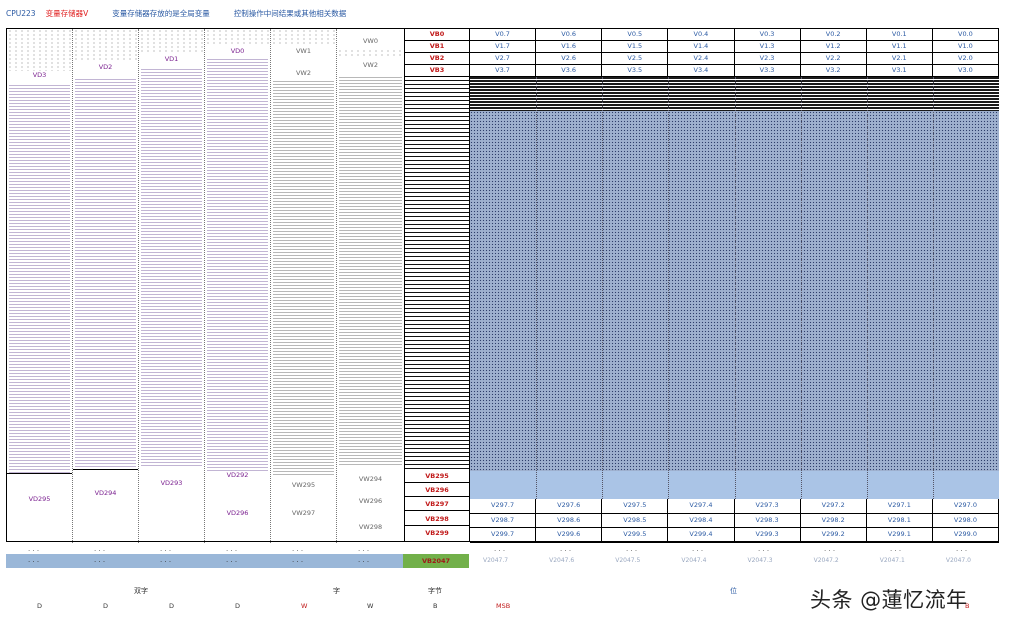 This screenshot has width=1013, height=627. What do you see at coordinates (899, 520) in the screenshot?
I see `bit-cell: V298.1` at bounding box center [899, 520].